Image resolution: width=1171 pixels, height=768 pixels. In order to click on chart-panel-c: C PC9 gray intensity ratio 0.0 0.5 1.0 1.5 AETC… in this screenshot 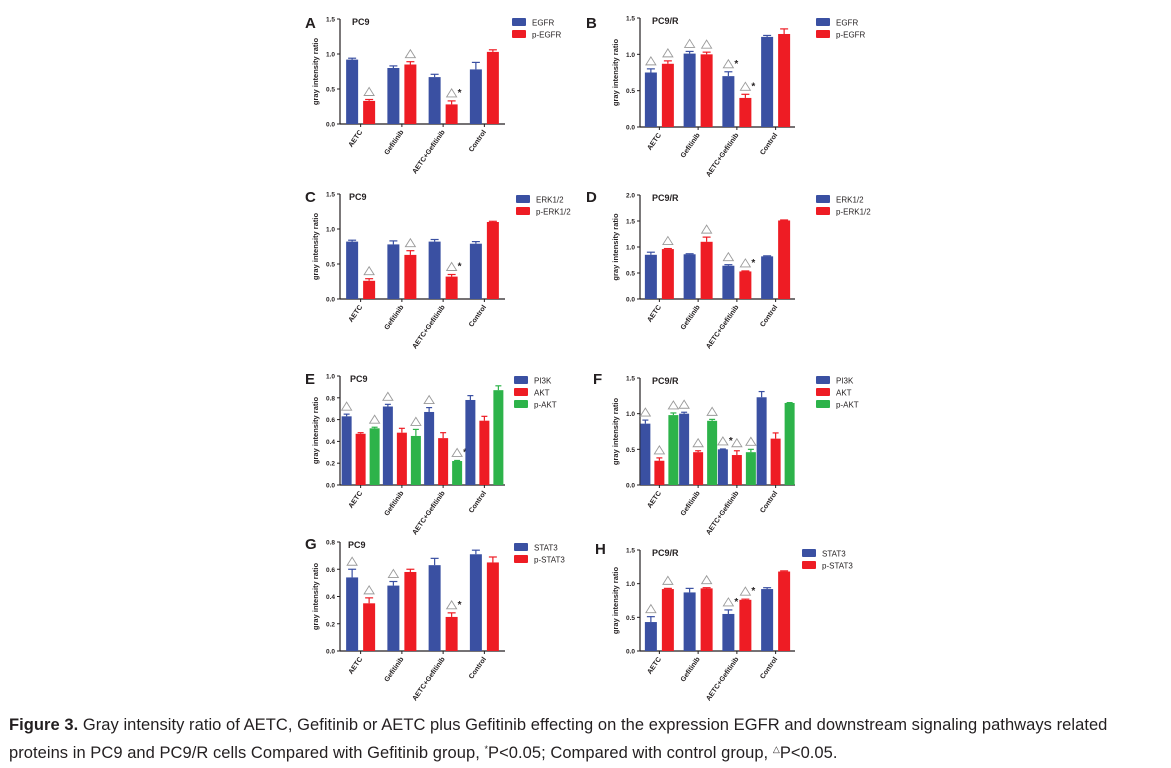, I will do `click(438, 269)`.